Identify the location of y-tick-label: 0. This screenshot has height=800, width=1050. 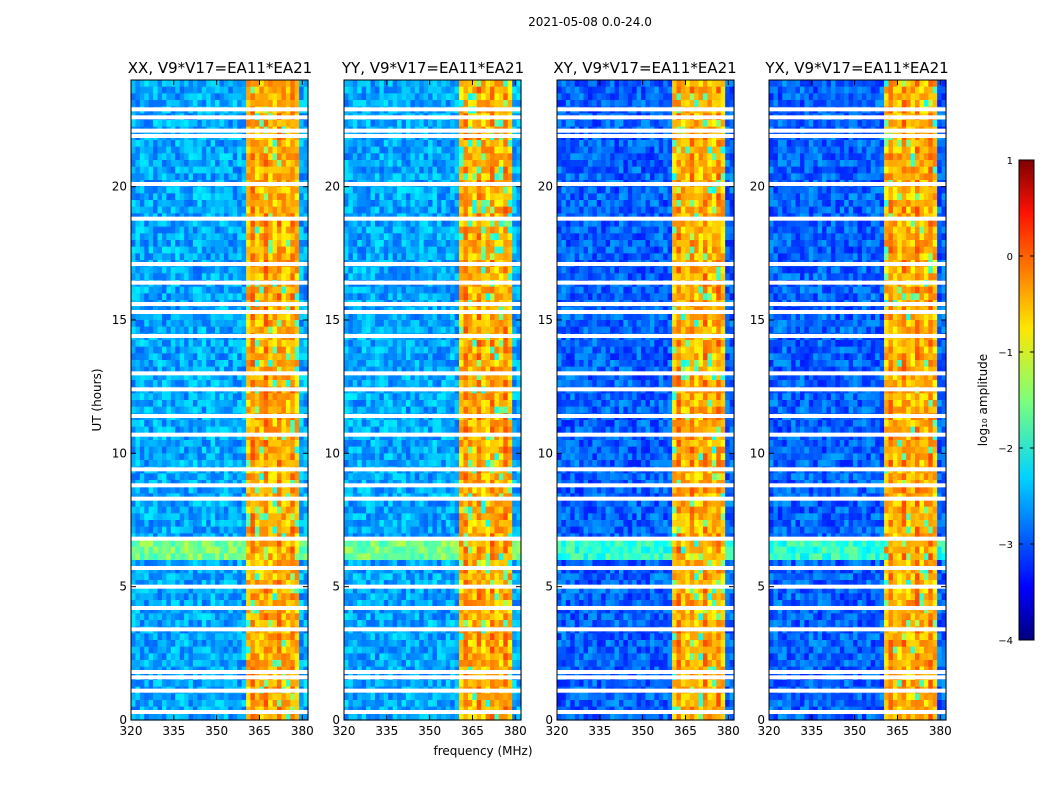
(123, 720).